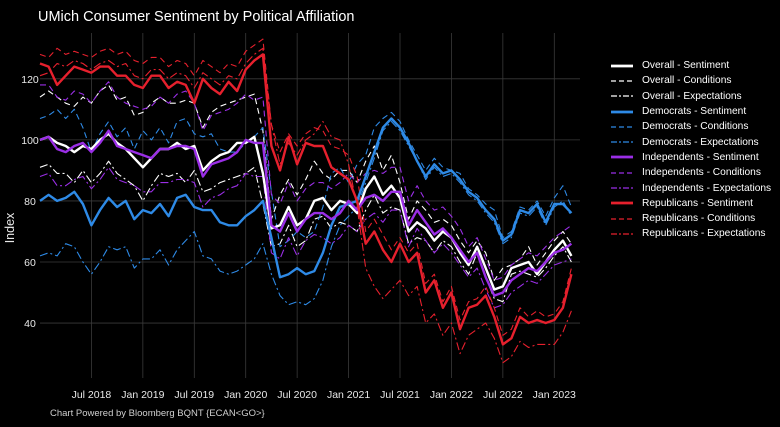  Describe the element at coordinates (451, 395) in the screenshot. I see `x-tick-label: Jan 2022` at that location.